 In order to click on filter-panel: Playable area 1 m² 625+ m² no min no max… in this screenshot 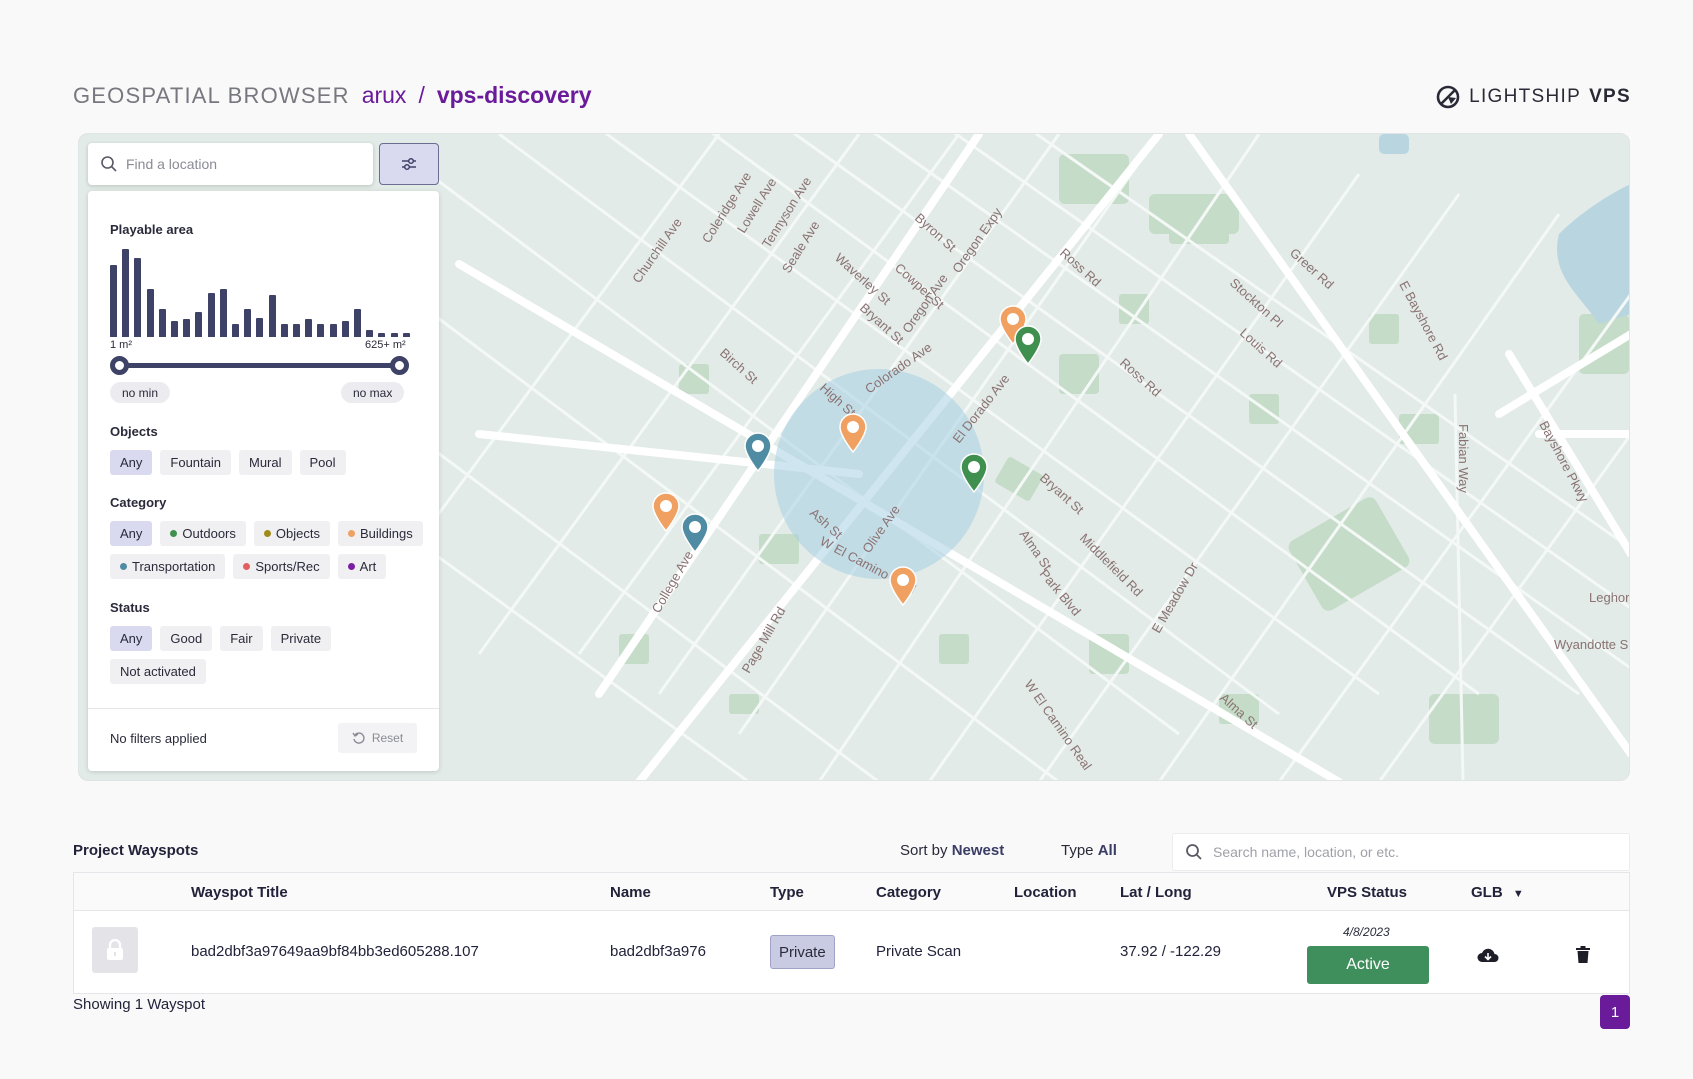, I will do `click(263, 481)`.